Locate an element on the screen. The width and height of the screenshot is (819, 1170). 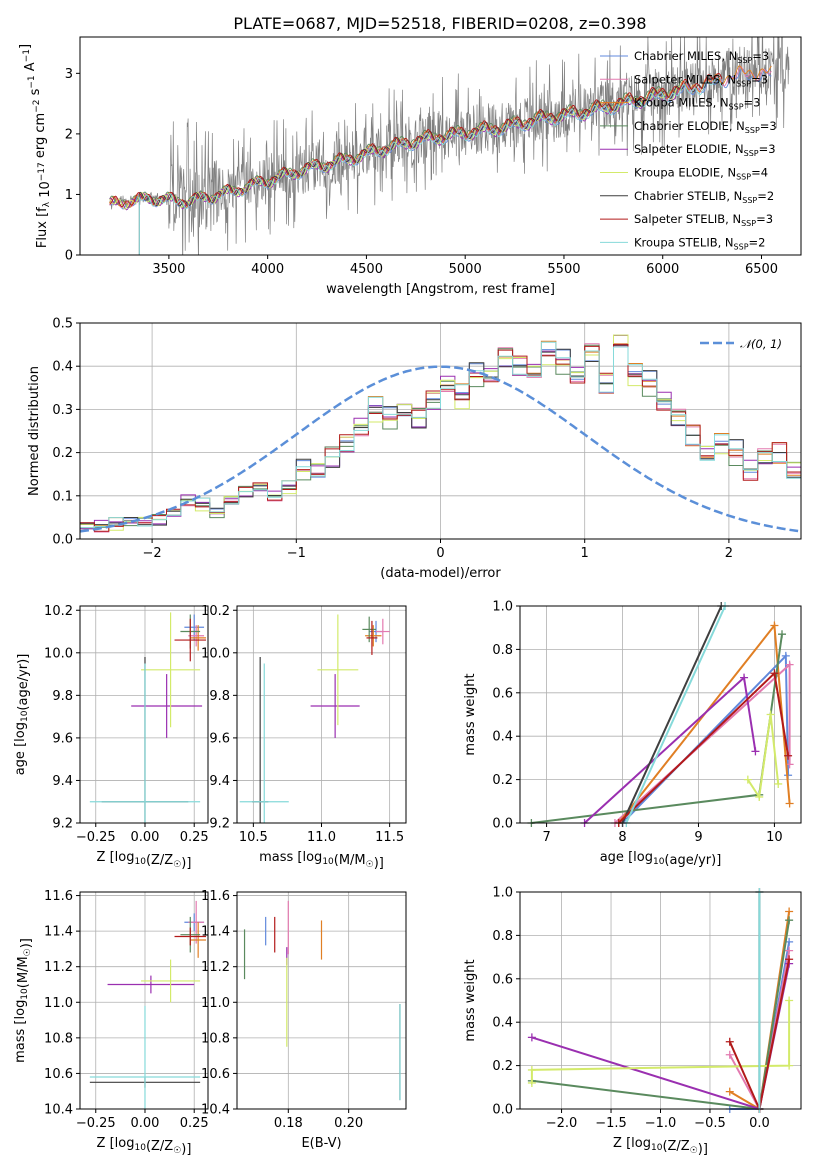
tick-label-y: 10.0 is located at coordinates (215, 653).